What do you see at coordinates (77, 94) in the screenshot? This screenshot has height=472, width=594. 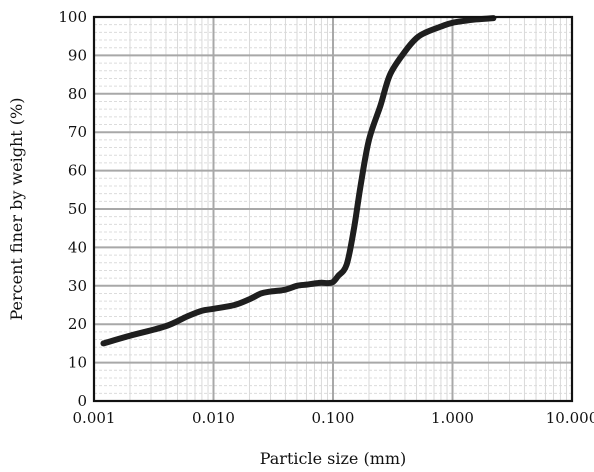 I see `y-tick-label: 80` at bounding box center [77, 94].